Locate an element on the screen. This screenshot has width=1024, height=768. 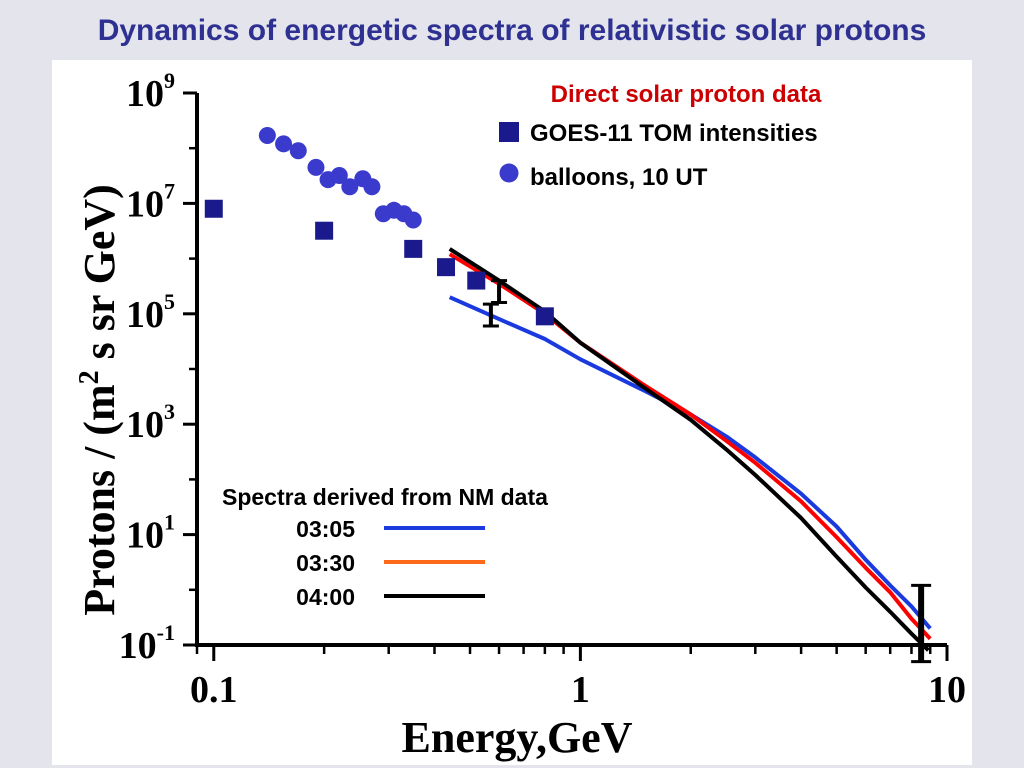
lines-legend-label: 03:30 is located at coordinates (325, 563).